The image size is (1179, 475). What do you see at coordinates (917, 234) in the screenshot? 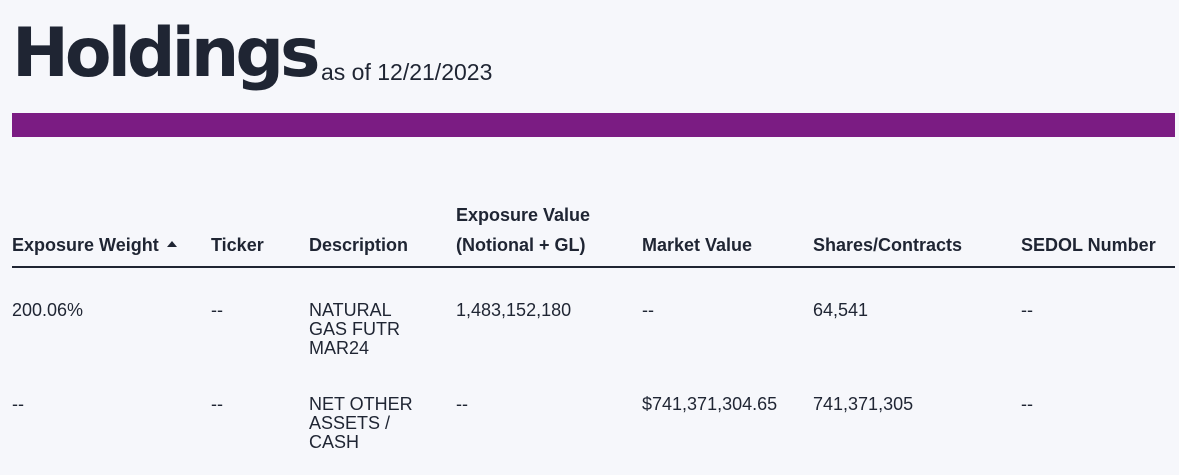
I see `column-header-shares-contracts: Shares/Contracts` at bounding box center [917, 234].